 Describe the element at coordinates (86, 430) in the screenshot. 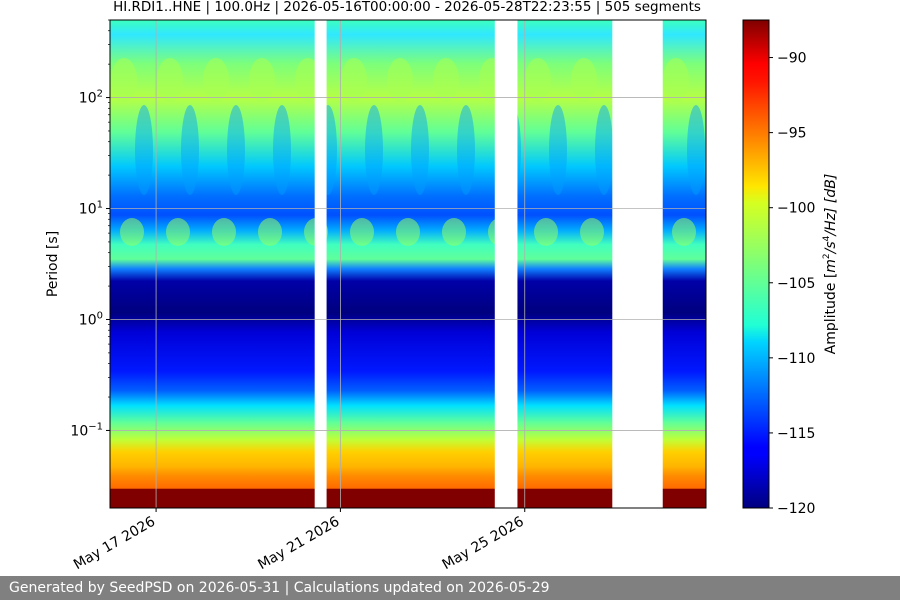

I see `y-tick-label: 10⁻¹` at that location.